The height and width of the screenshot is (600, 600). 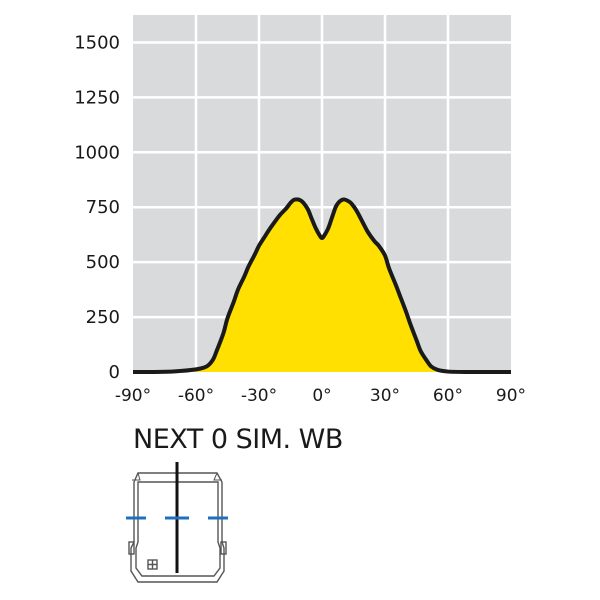 What do you see at coordinates (97, 42) in the screenshot?
I see `y-tick-label: 1500` at bounding box center [97, 42].